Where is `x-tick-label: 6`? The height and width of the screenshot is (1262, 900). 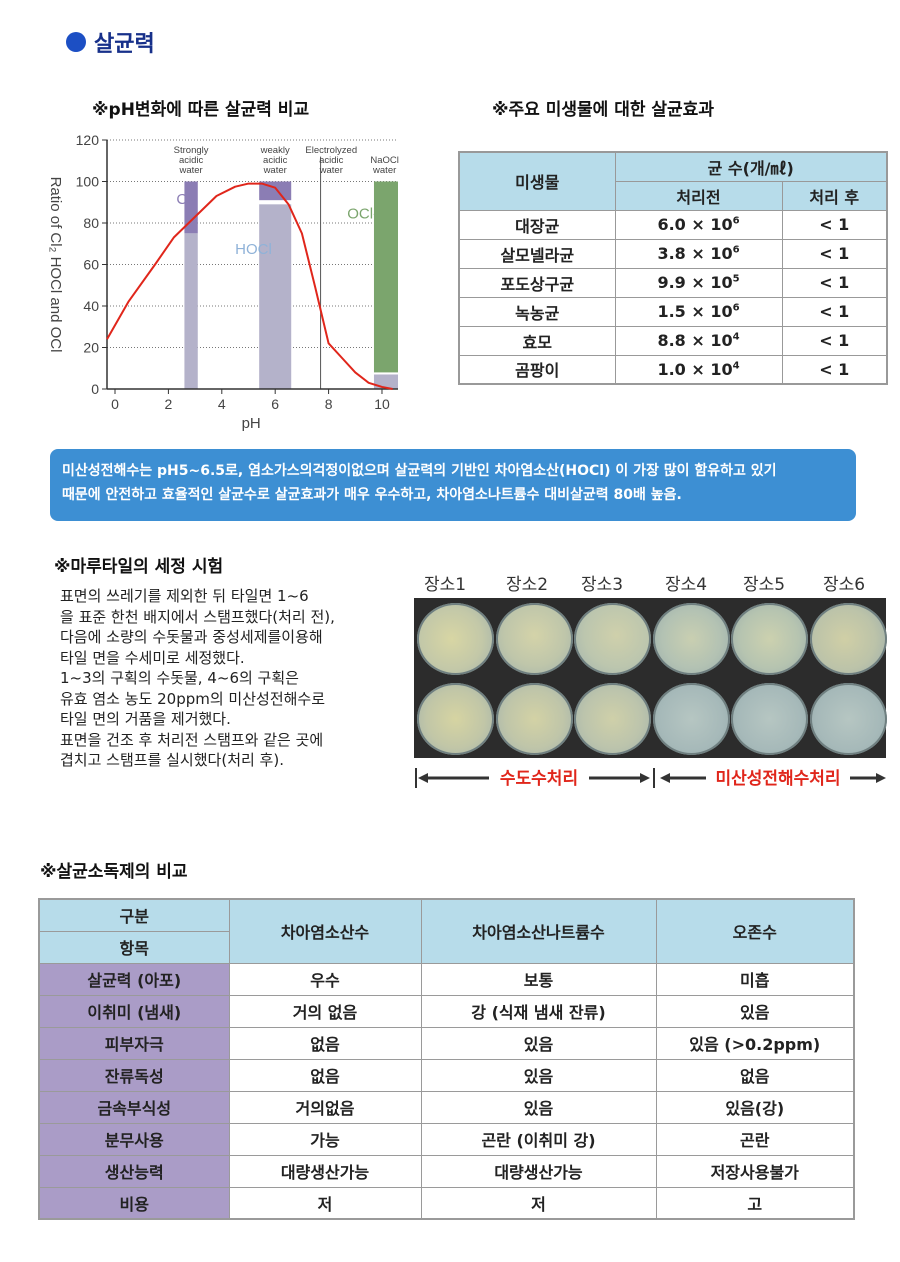
x-tick-label: 6 is located at coordinates (275, 404).